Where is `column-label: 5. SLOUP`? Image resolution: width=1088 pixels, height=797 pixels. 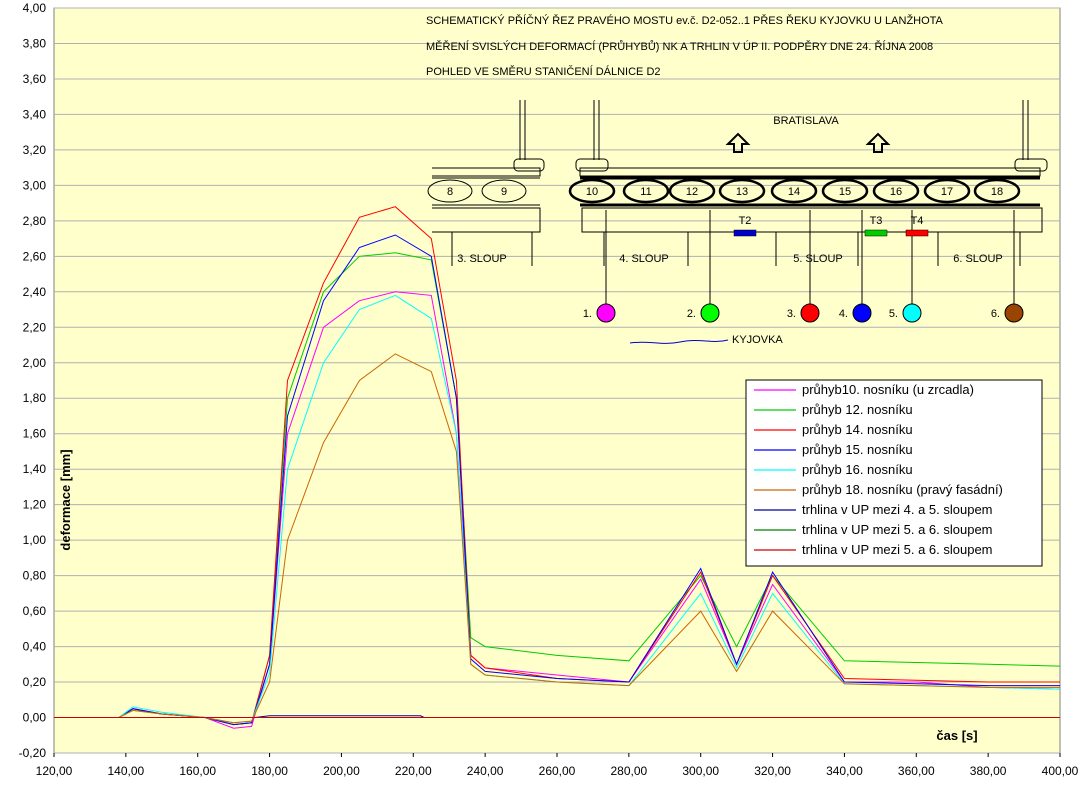 column-label: 5. SLOUP is located at coordinates (818, 259).